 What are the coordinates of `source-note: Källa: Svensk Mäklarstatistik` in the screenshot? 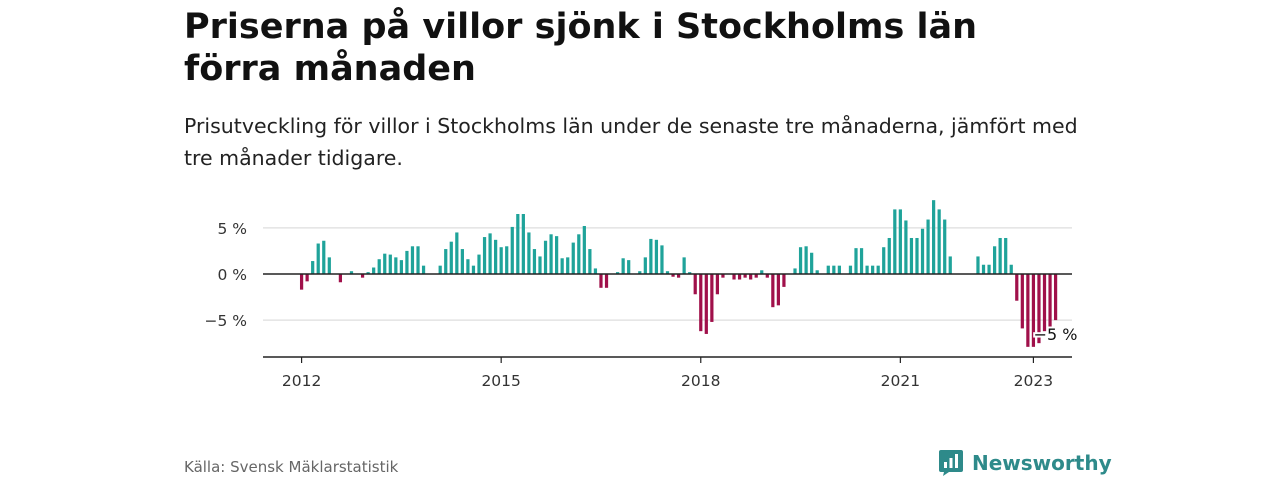 It's located at (291, 467).